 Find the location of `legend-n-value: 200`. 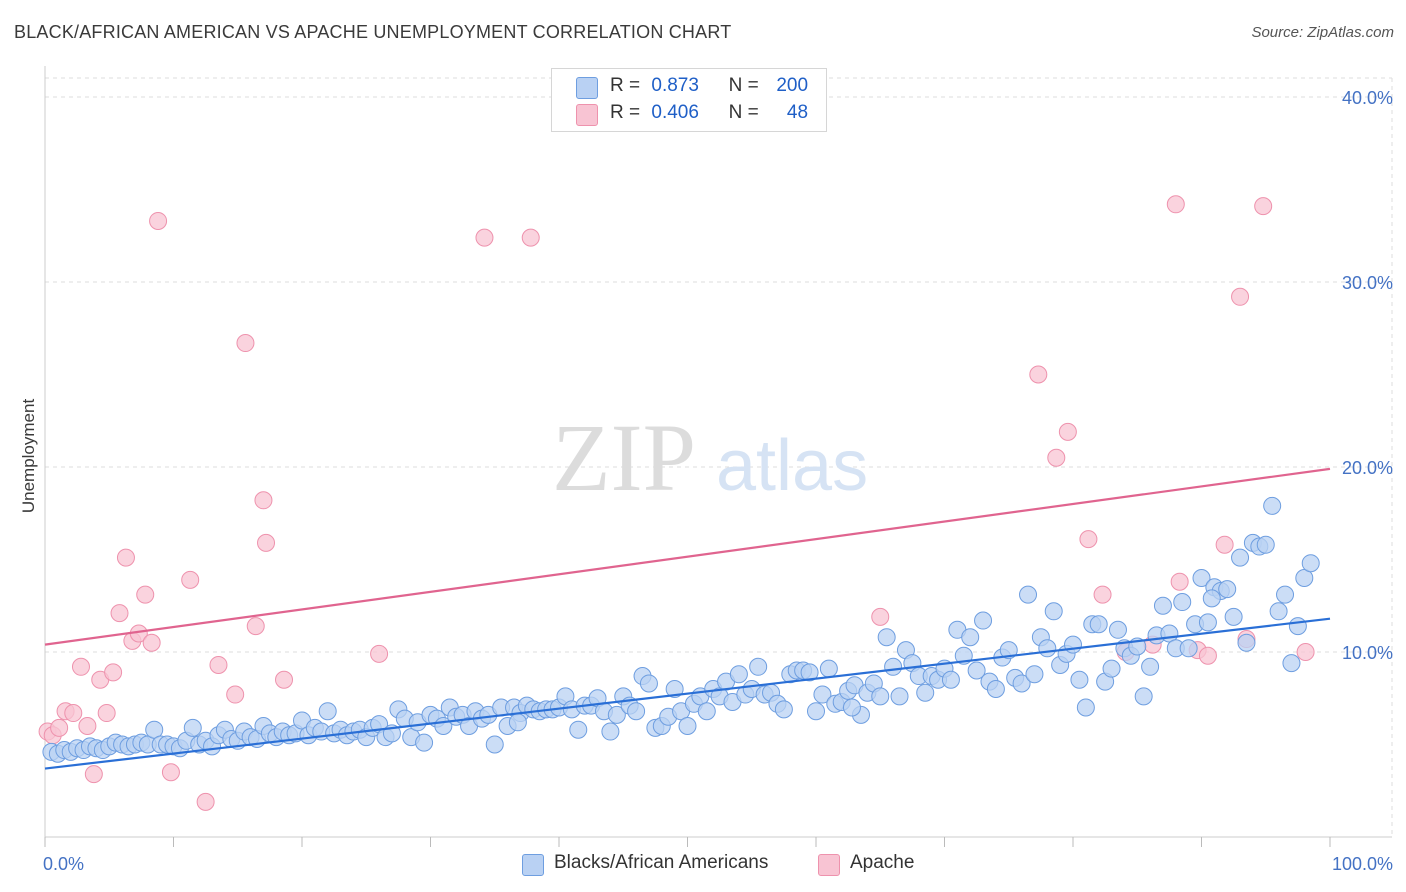

legend-n-value: 200 is located at coordinates (792, 85).